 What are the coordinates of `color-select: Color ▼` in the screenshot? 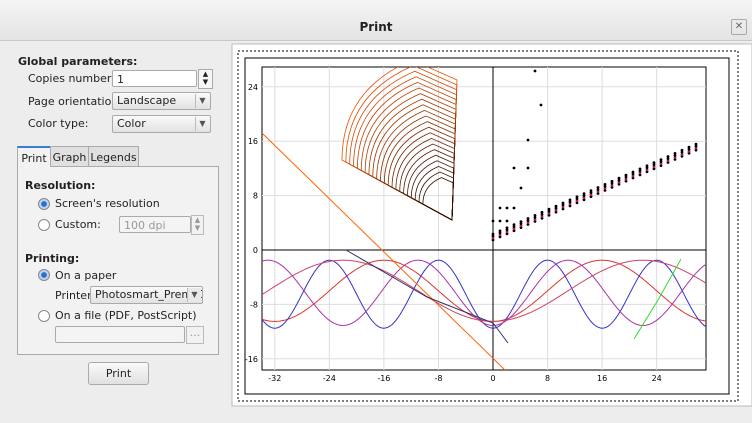 It's located at (161, 124).